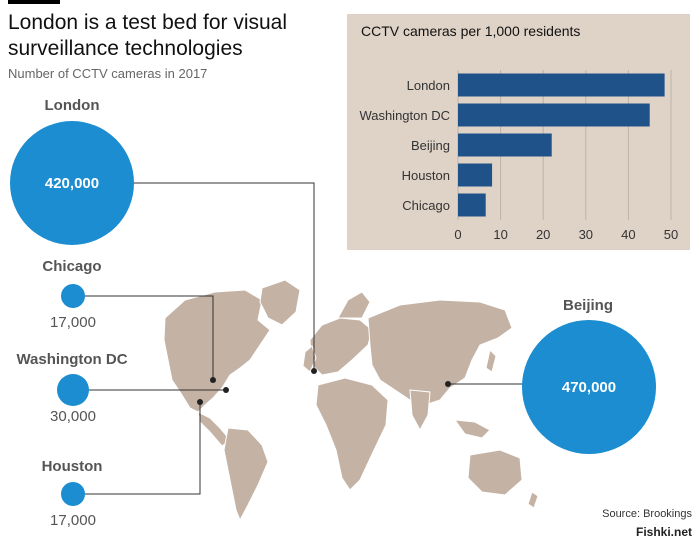 Image resolution: width=700 pixels, height=543 pixels. What do you see at coordinates (34, 2) in the screenshot?
I see `header-rule` at bounding box center [34, 2].